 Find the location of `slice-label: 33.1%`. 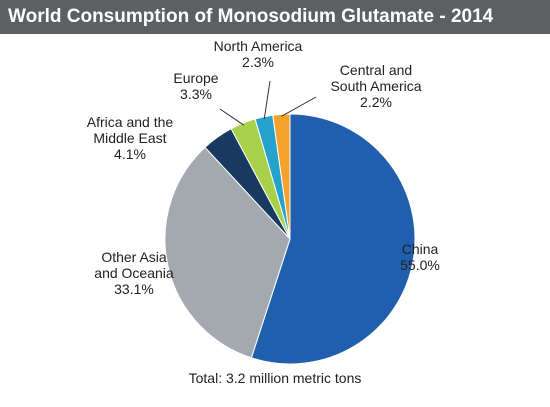

slice-label: 33.1% is located at coordinates (134, 289).